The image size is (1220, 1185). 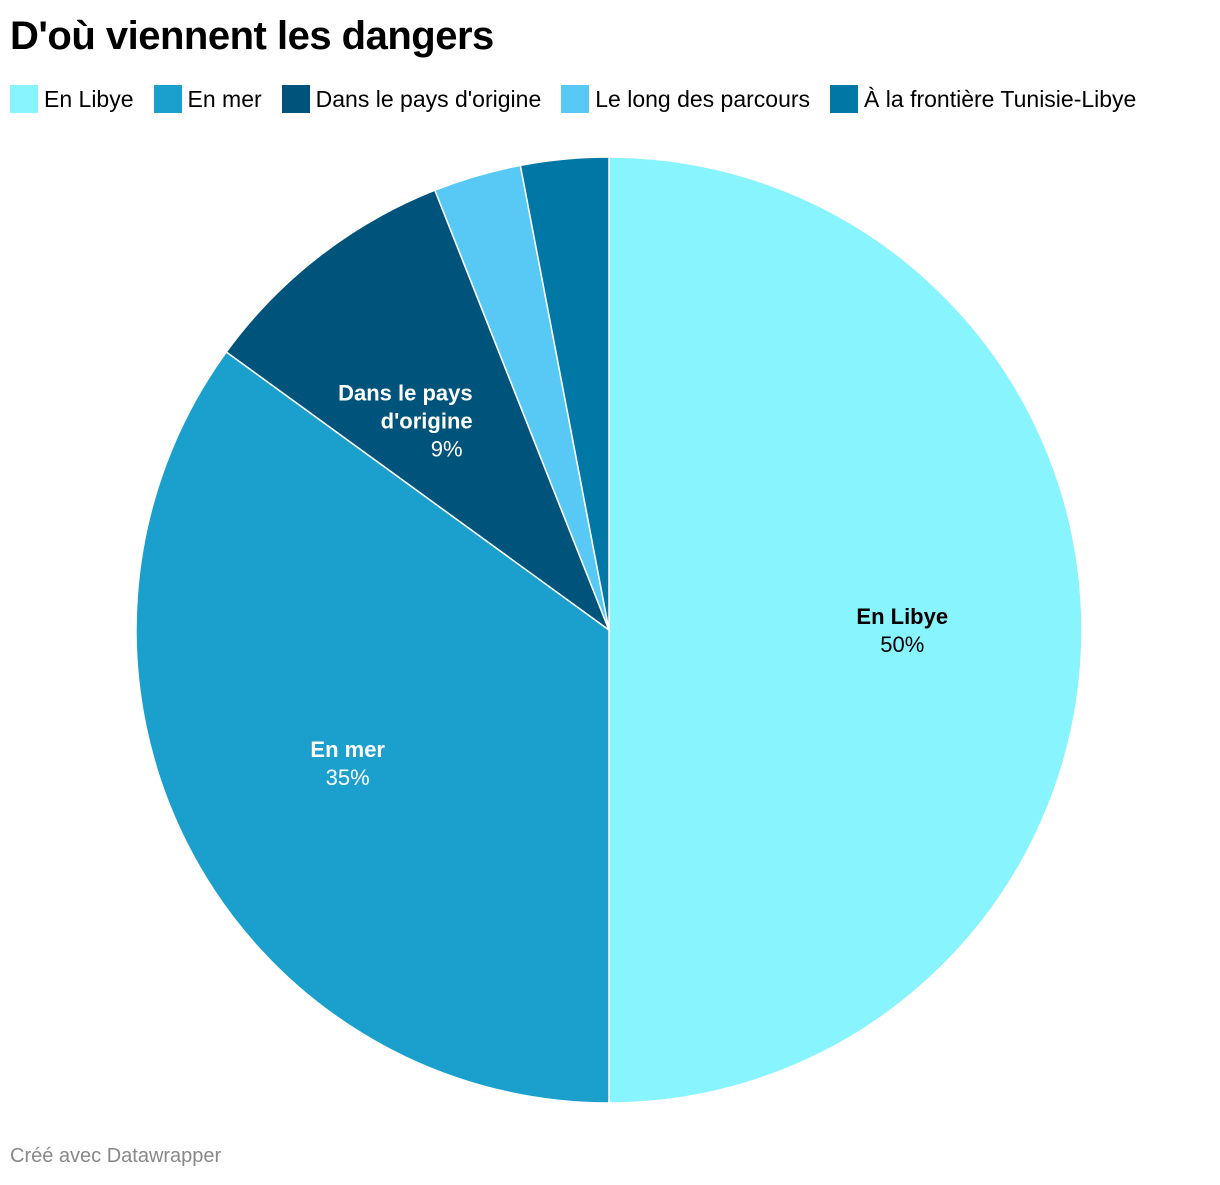 What do you see at coordinates (348, 777) in the screenshot?
I see `slice-label-value: 35%` at bounding box center [348, 777].